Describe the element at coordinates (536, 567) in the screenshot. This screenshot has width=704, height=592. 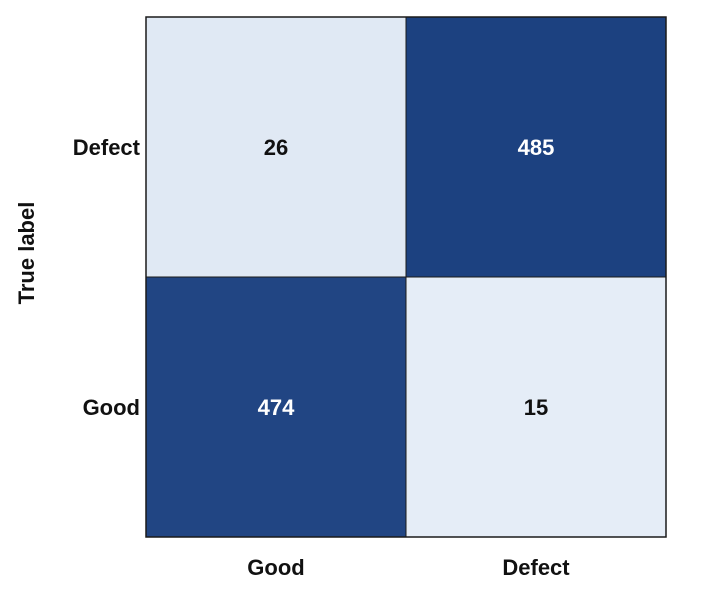
I see `x-tick-label: Defect` at that location.